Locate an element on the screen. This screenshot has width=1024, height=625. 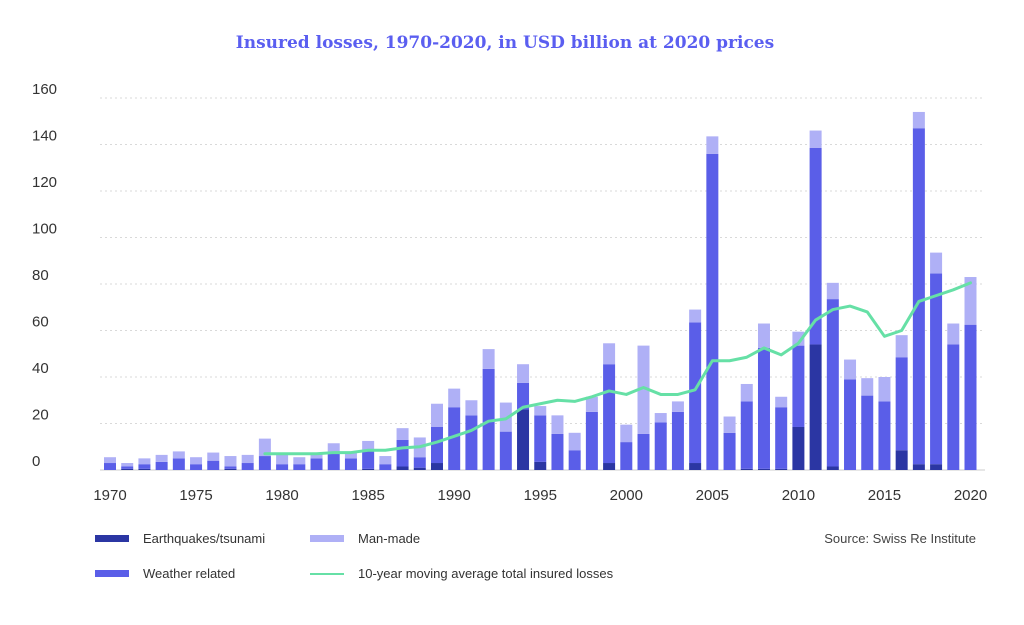
bar-1981-weather-related is located at coordinates (299, 467).